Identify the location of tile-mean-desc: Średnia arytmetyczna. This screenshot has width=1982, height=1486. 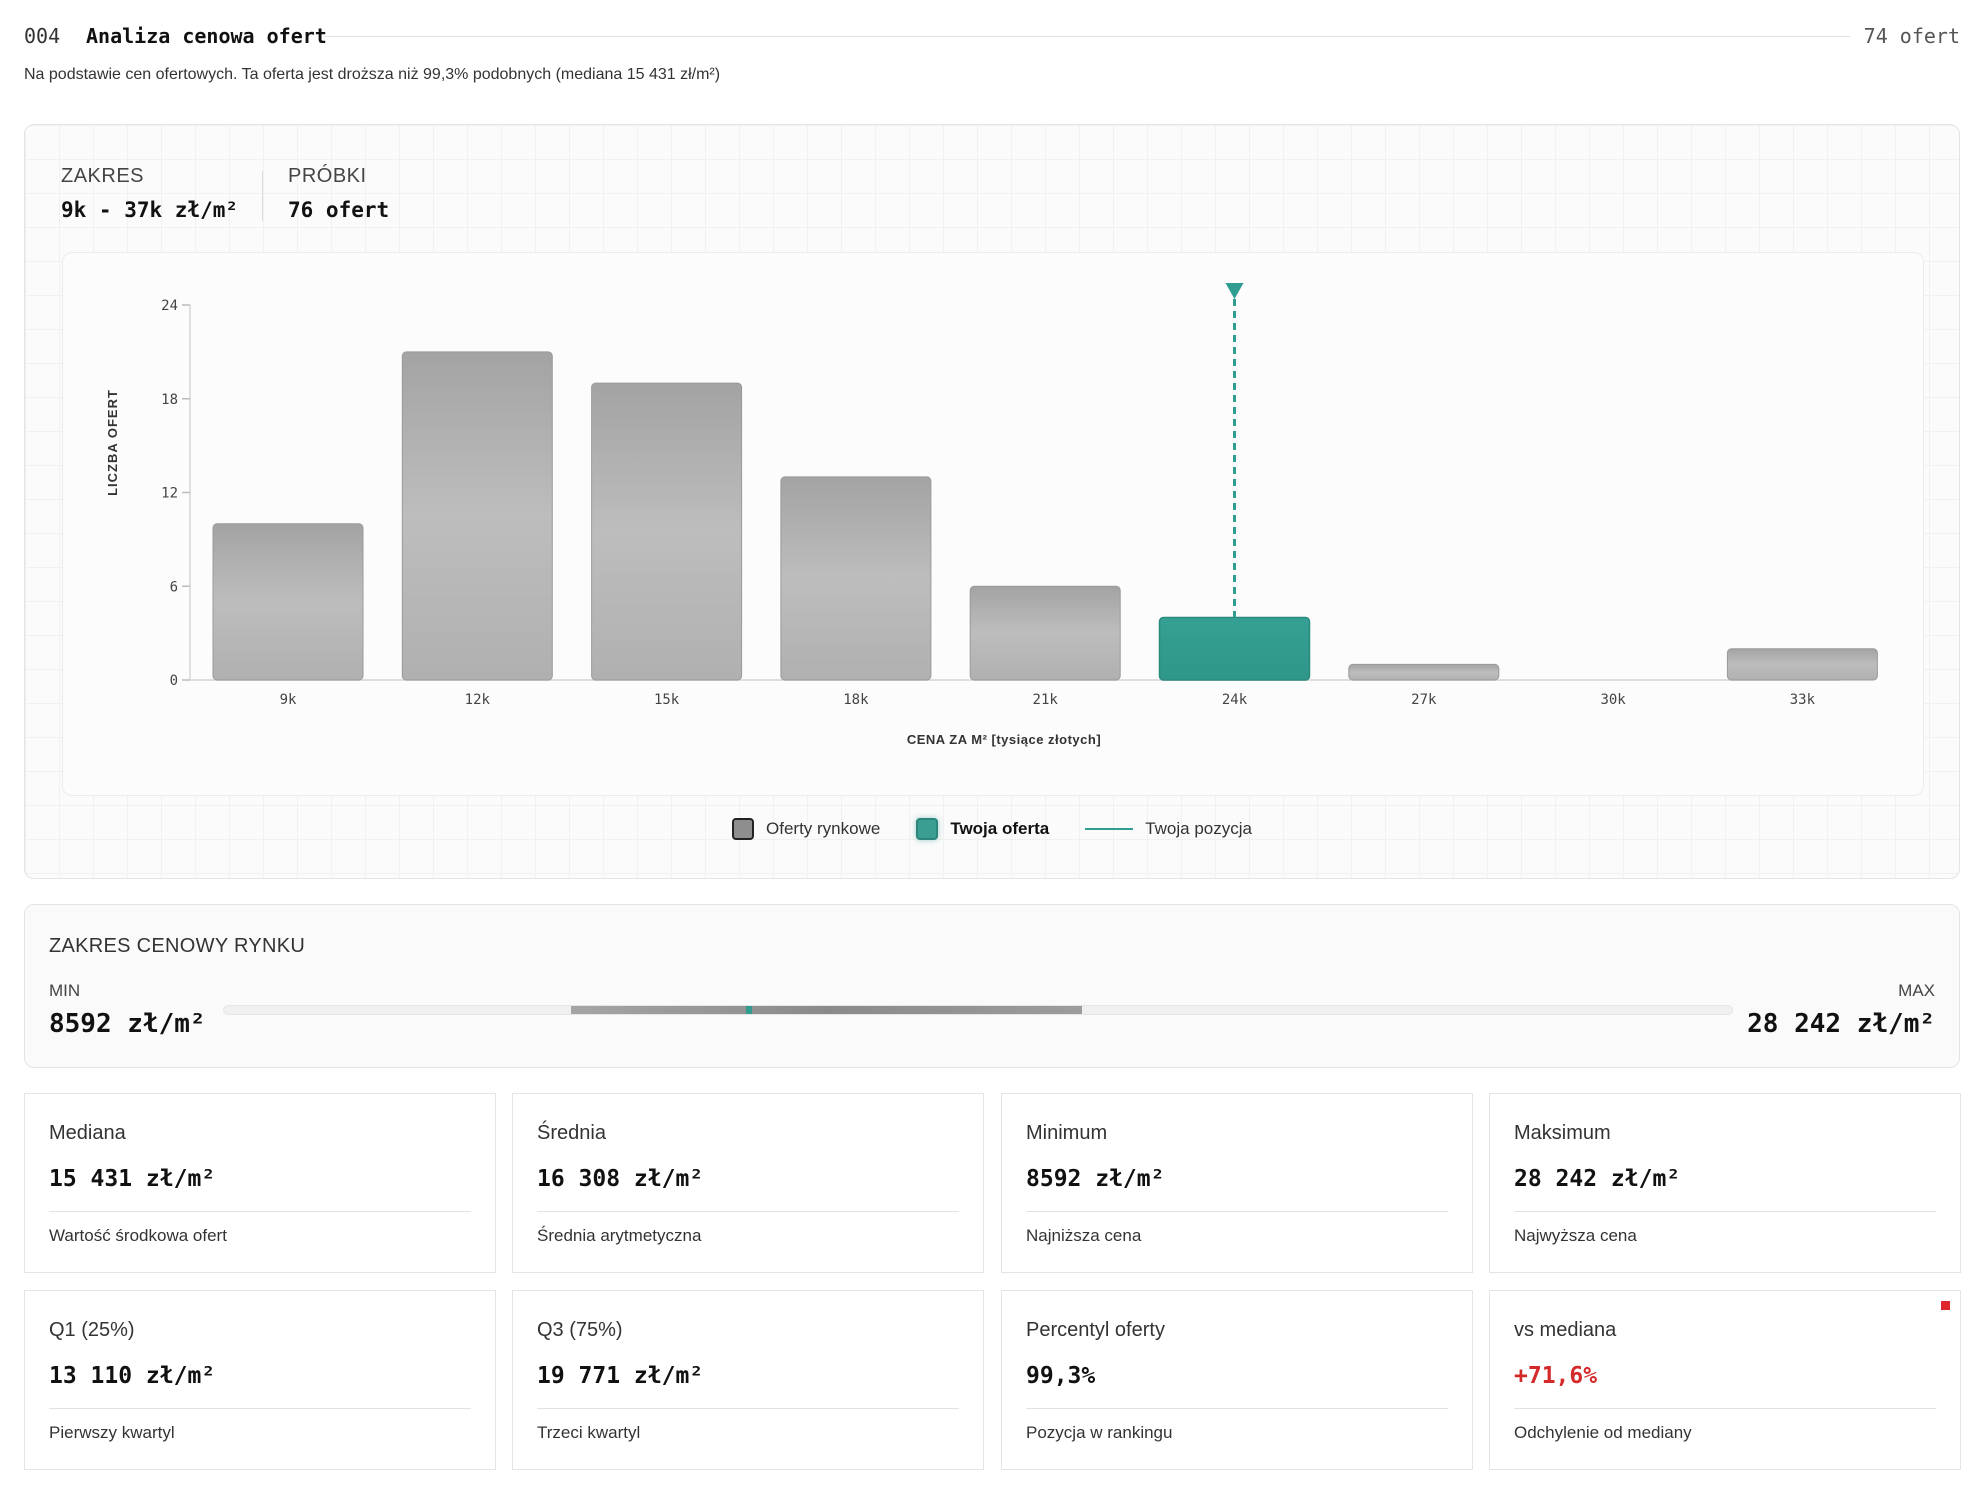
(619, 1235).